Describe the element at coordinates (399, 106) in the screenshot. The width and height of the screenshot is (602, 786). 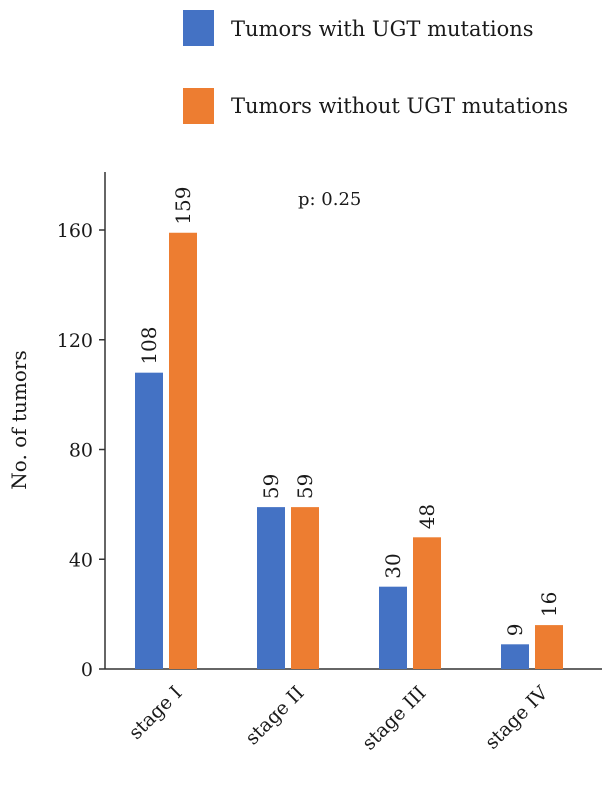
I see `legend-label-series-2: Tumors without UGT mutations` at that location.